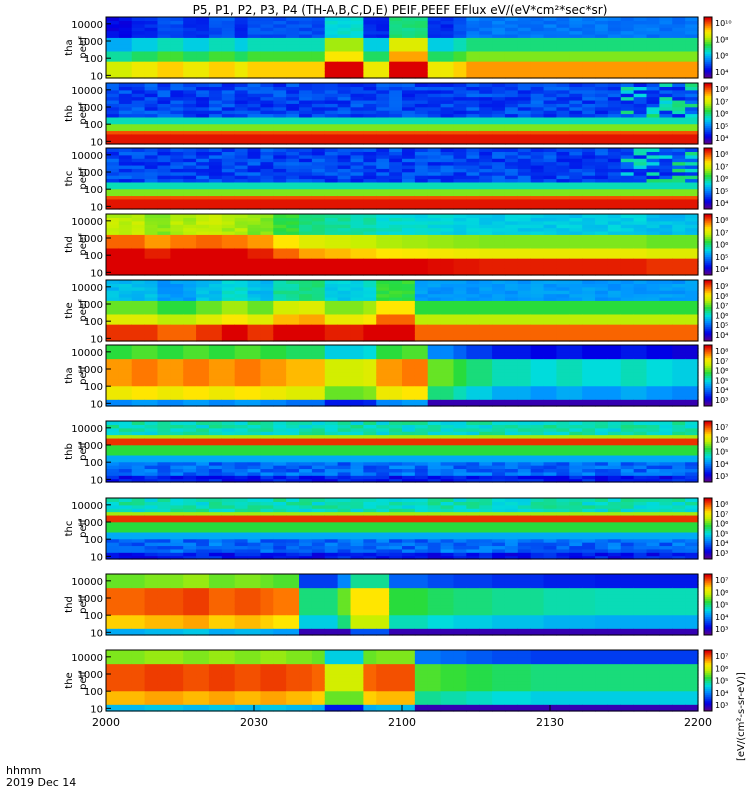 This screenshot has height=800, width=750. I want to click on y-tick-label: 10000, so click(87, 156).